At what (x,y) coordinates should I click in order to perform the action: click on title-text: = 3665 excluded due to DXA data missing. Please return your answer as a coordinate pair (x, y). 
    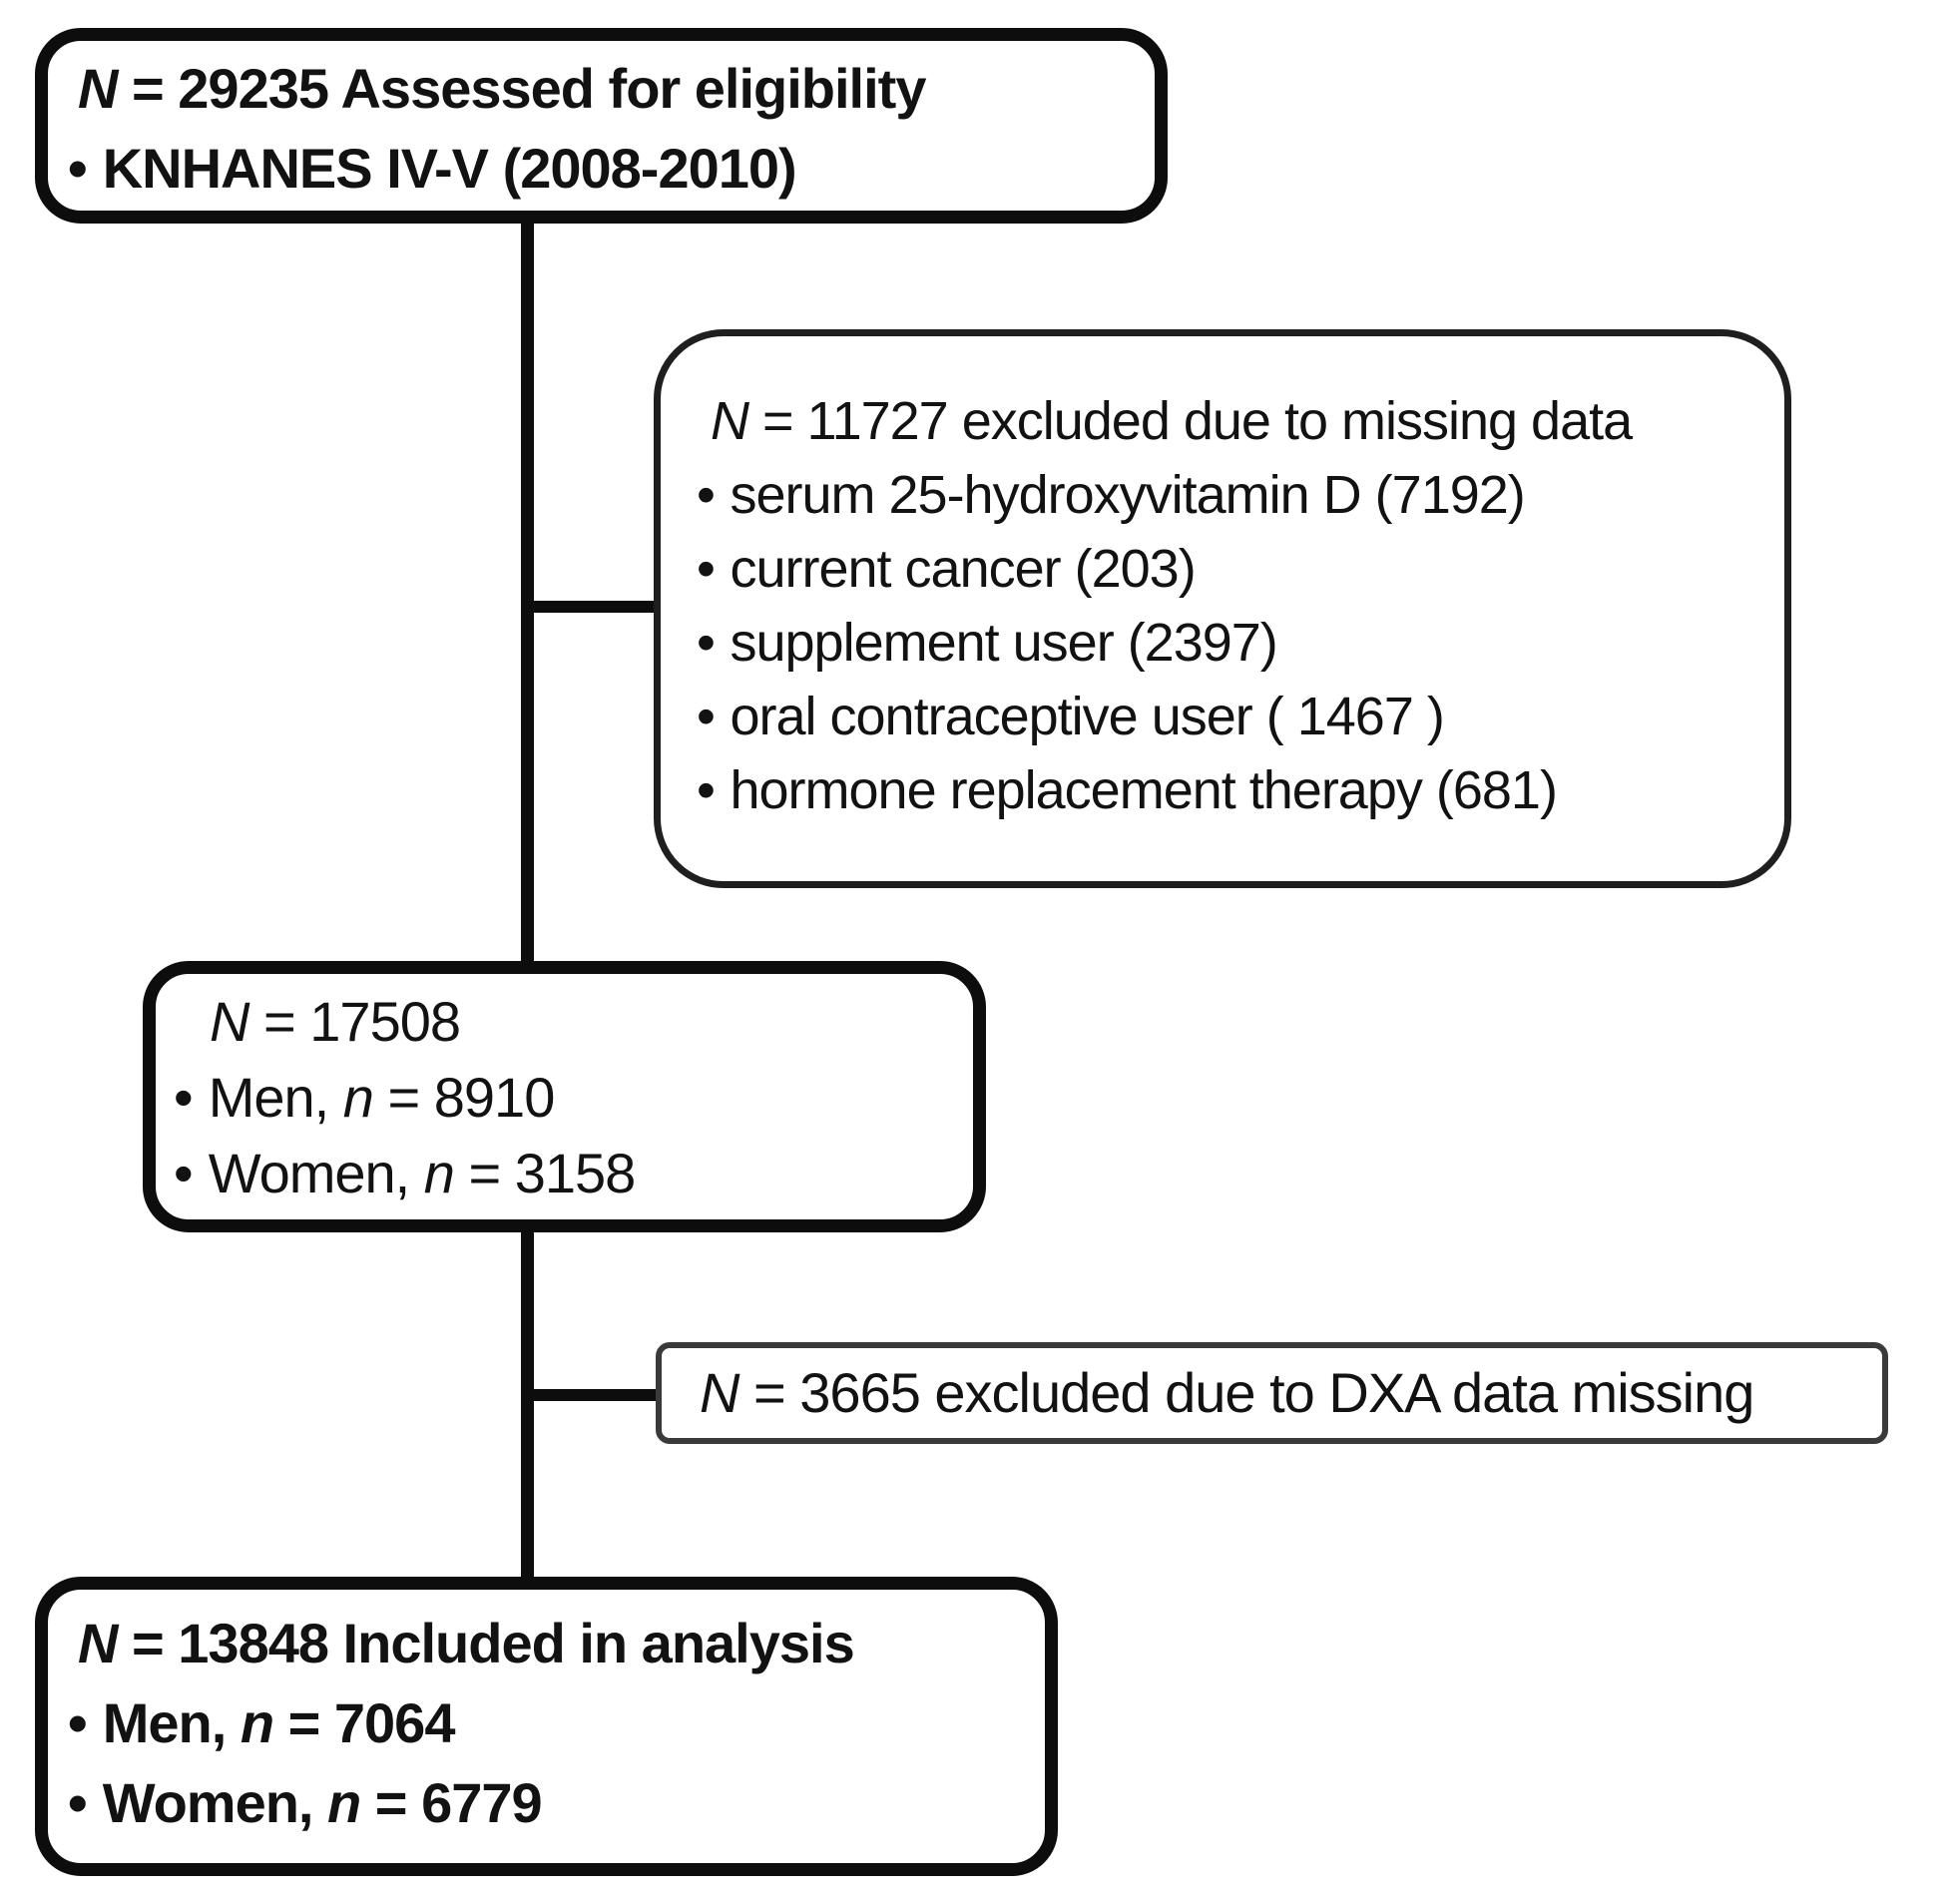
    Looking at the image, I should click on (1246, 1392).